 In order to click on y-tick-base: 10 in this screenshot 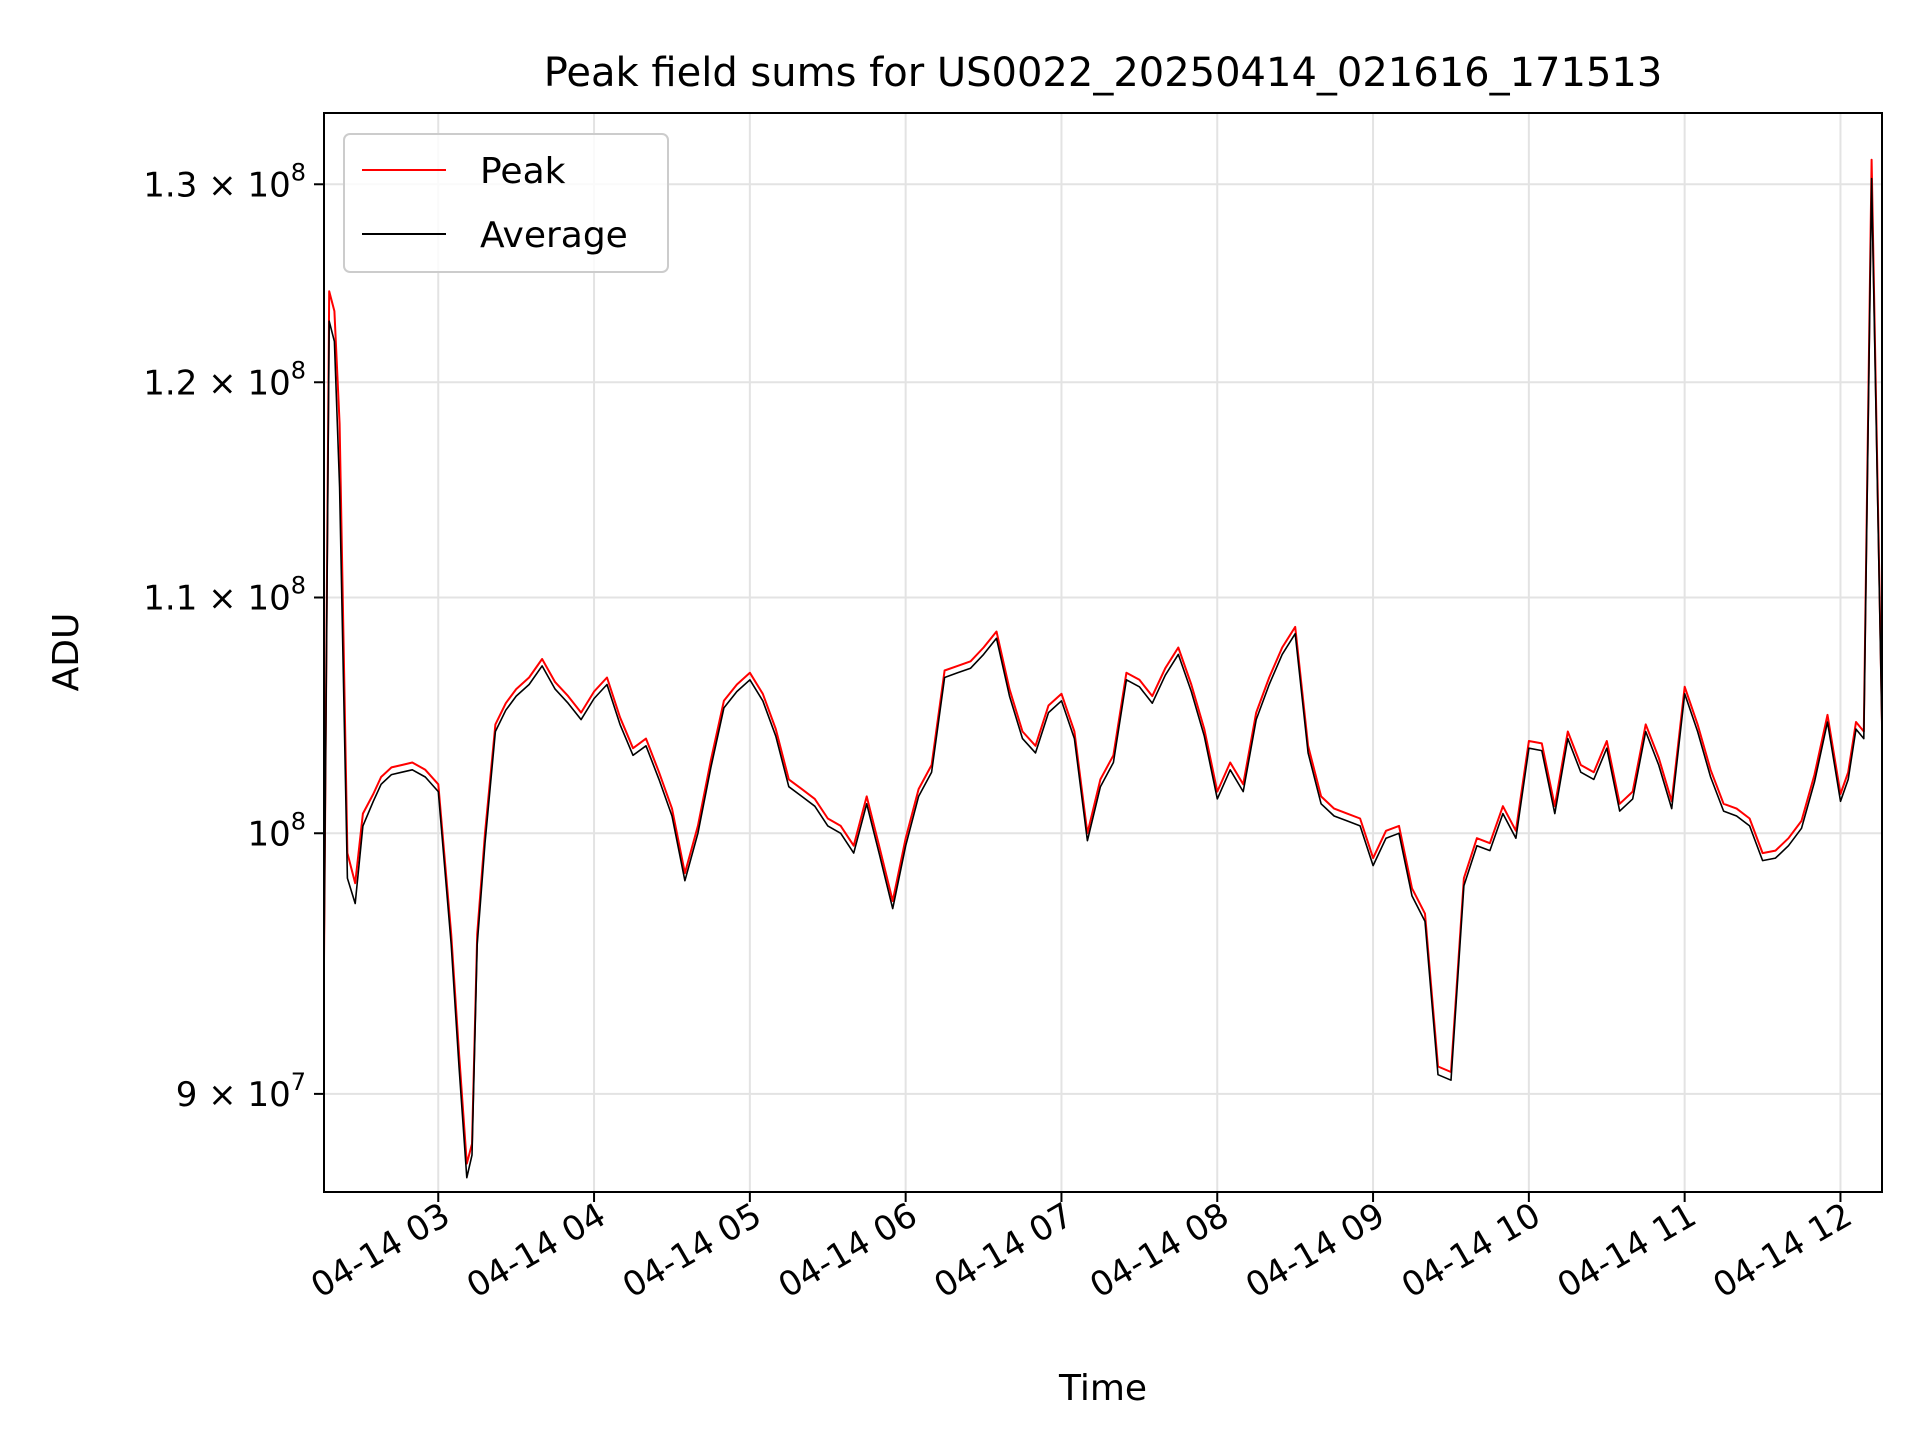, I will do `click(268, 834)`.